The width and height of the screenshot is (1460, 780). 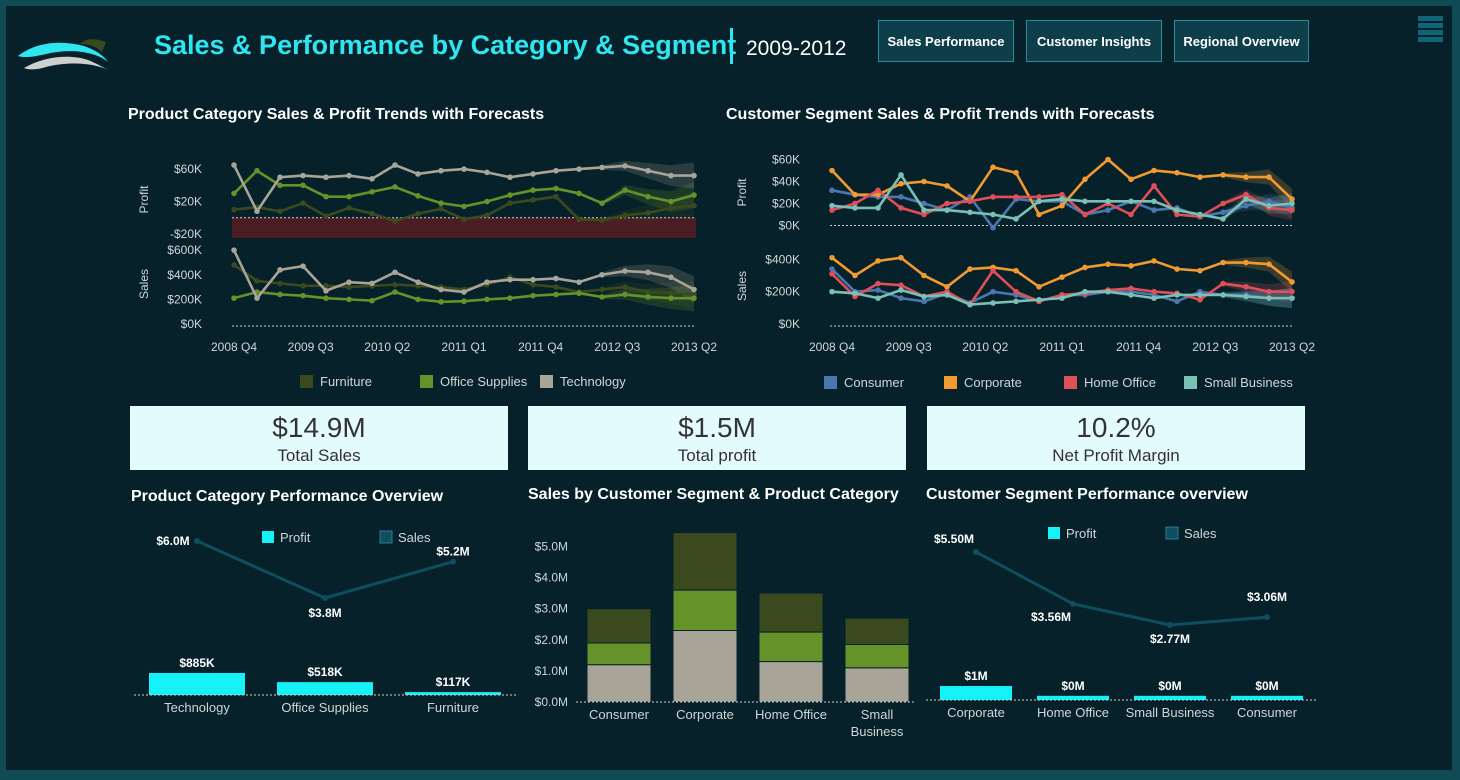 What do you see at coordinates (648, 284) in the screenshot?
I see `forecast-band` at bounding box center [648, 284].